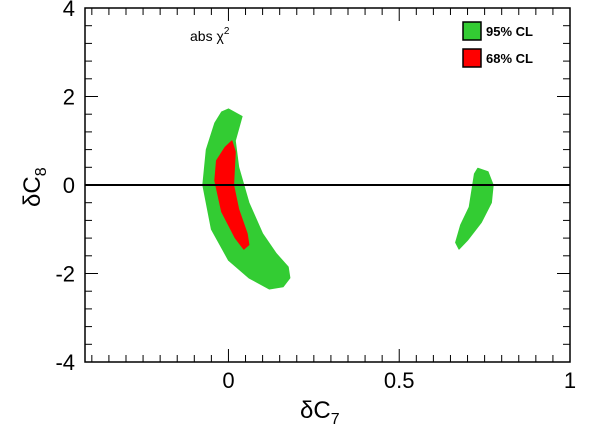 The image size is (596, 432). Describe the element at coordinates (497, 44) in the screenshot. I see `legend: 95% CL 68% CL` at that location.